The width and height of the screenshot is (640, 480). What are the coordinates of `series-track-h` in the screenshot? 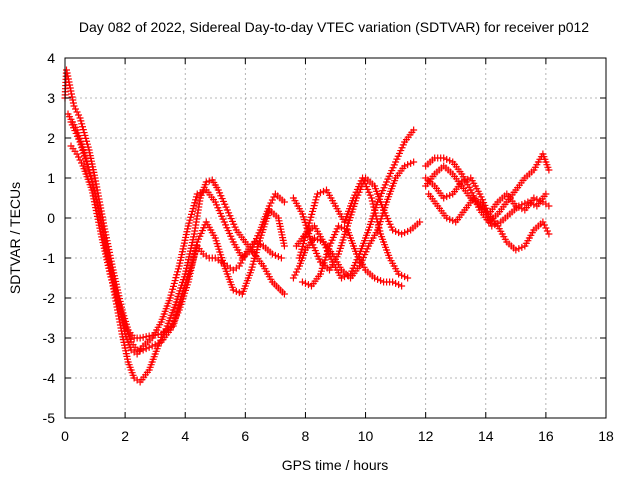 It's located at (353, 228).